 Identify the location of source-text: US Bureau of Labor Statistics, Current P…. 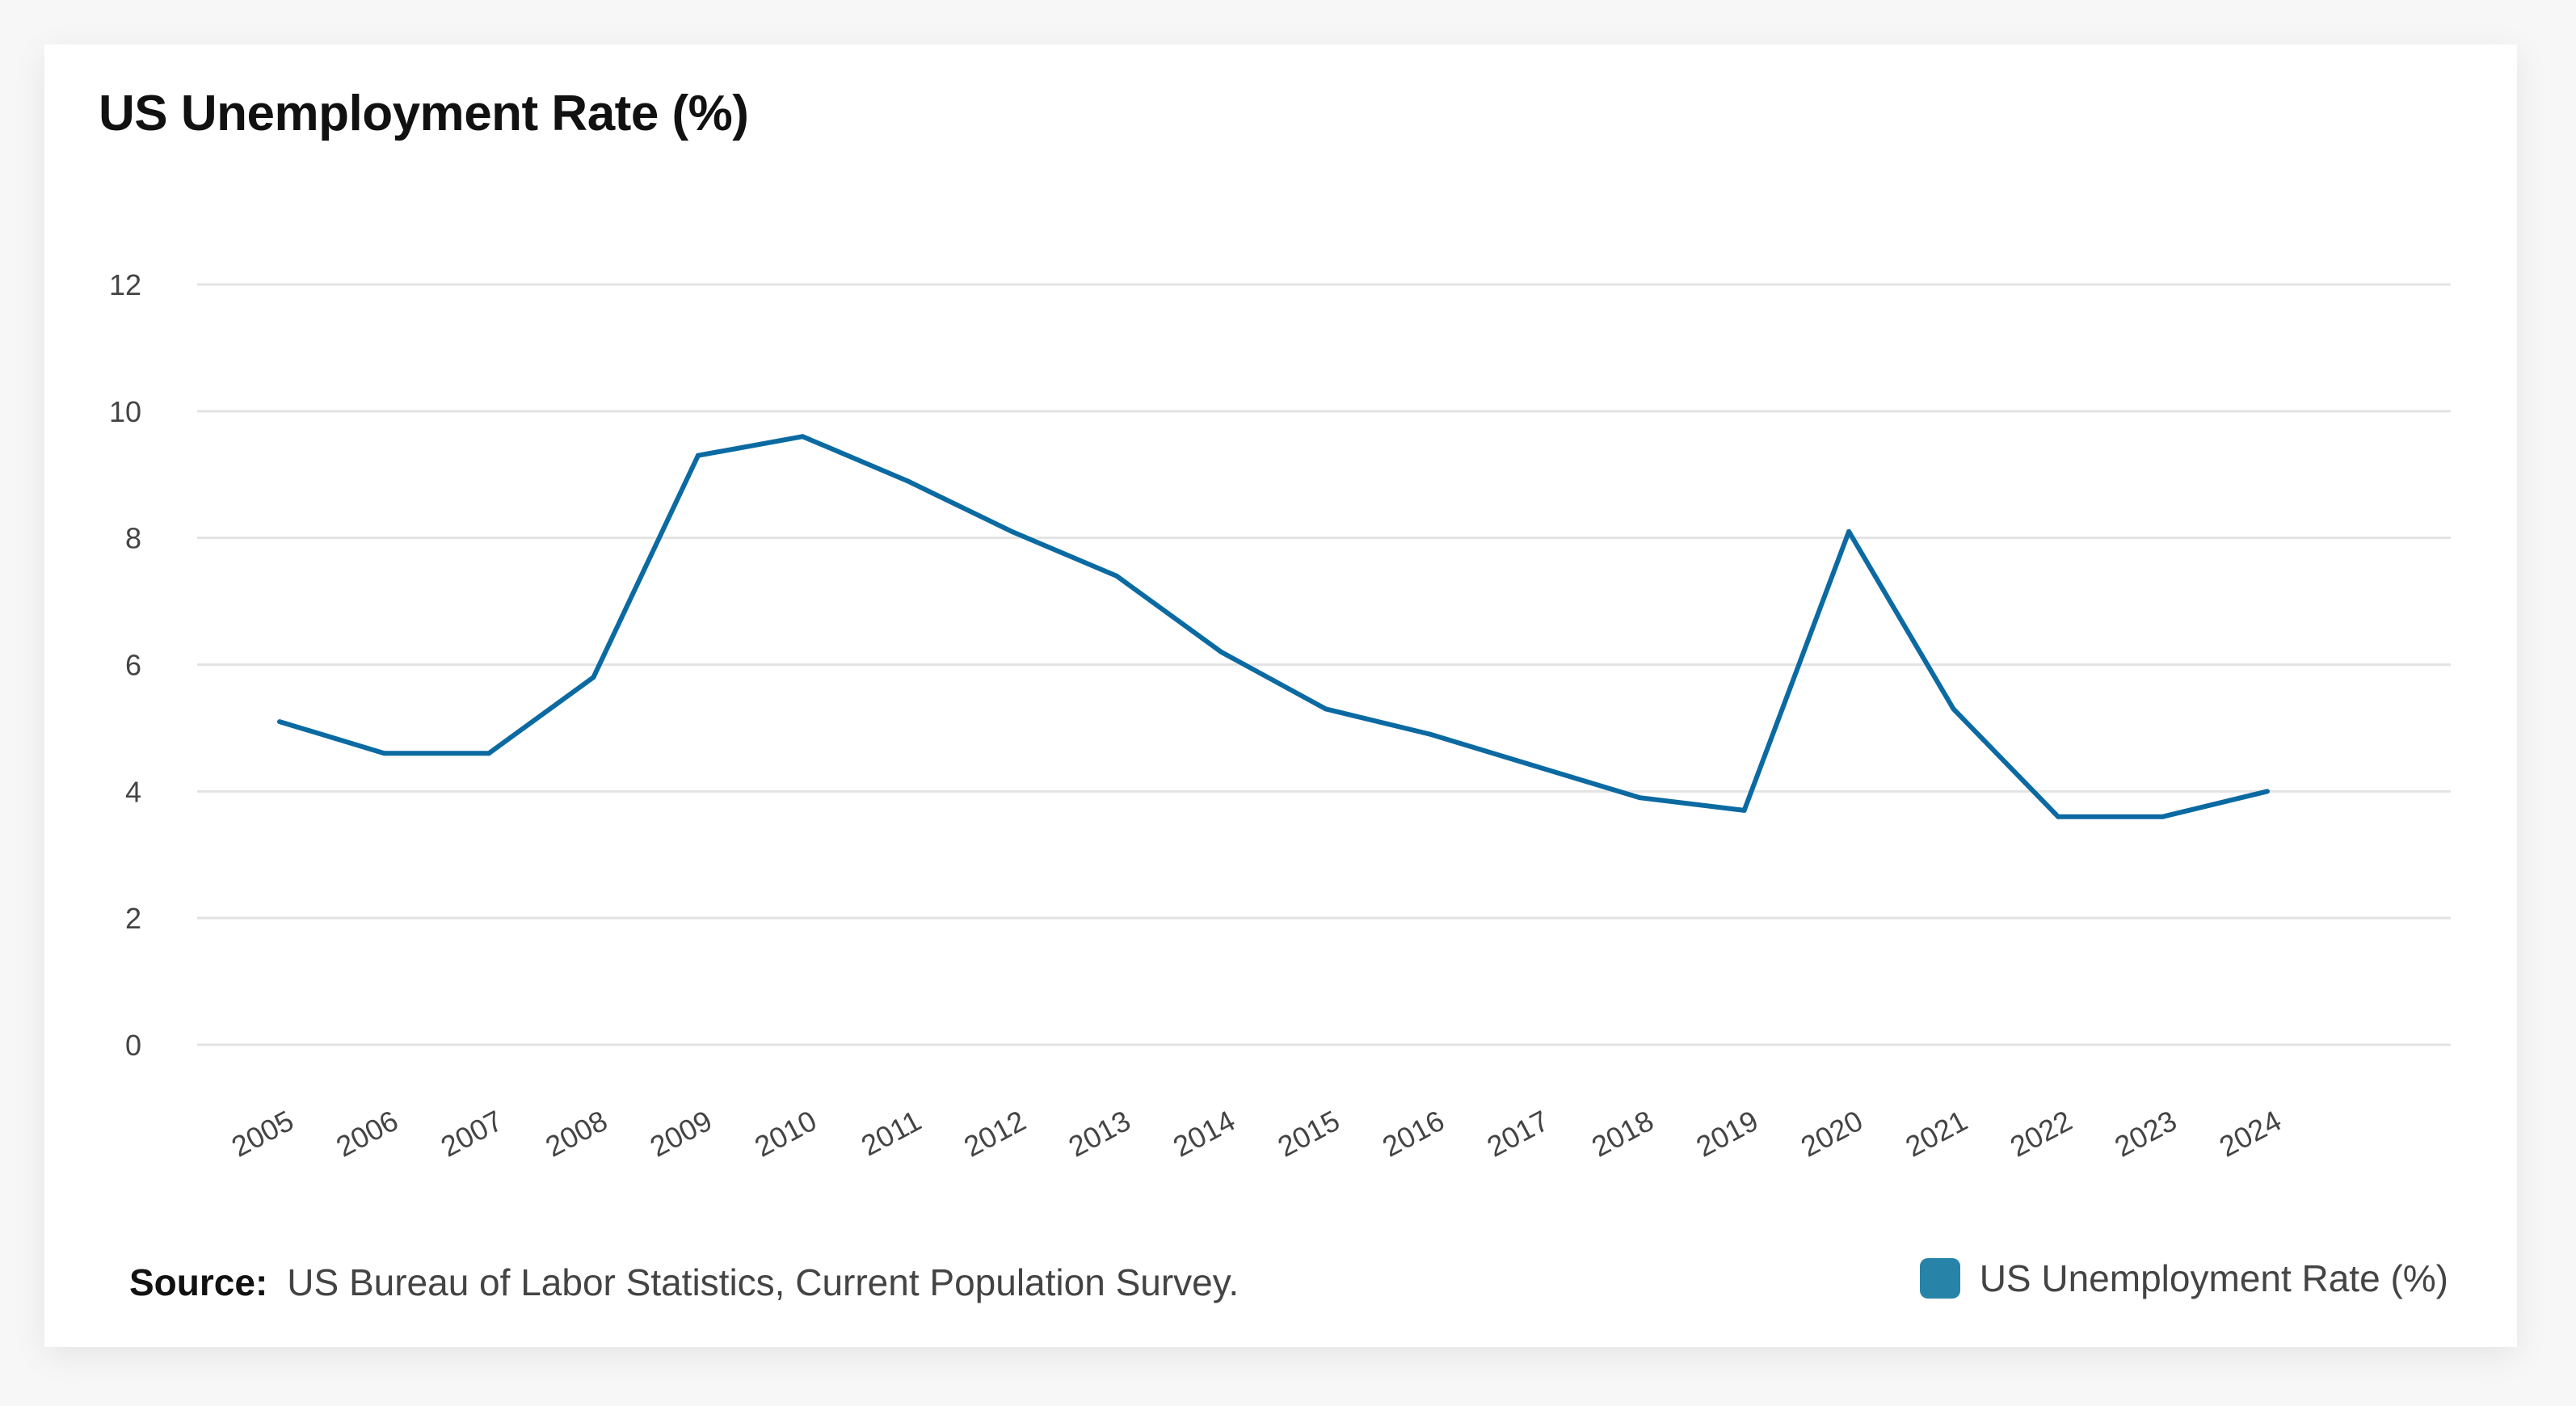
(763, 1282).